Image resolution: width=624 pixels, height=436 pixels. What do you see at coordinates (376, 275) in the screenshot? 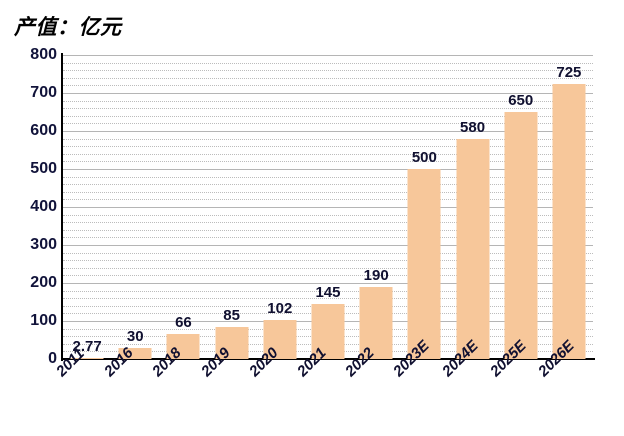
I see `bar-value-label: 190` at bounding box center [376, 275].